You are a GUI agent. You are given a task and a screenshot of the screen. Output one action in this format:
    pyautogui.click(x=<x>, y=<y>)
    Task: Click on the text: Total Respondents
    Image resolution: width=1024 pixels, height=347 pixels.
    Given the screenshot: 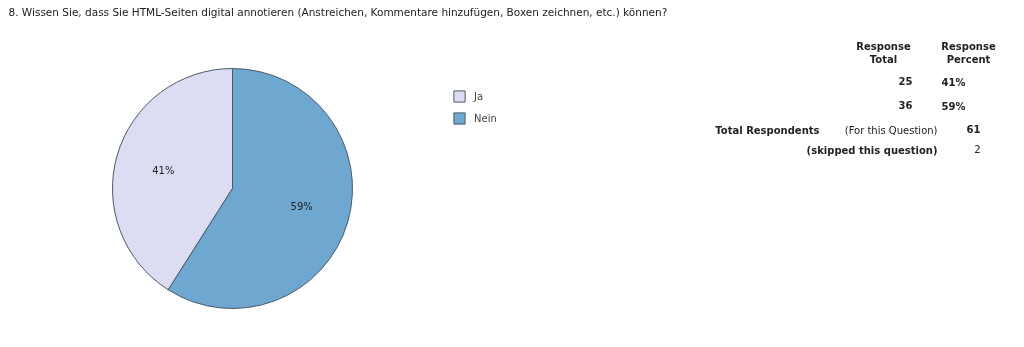 What is the action you would take?
    pyautogui.click(x=767, y=130)
    